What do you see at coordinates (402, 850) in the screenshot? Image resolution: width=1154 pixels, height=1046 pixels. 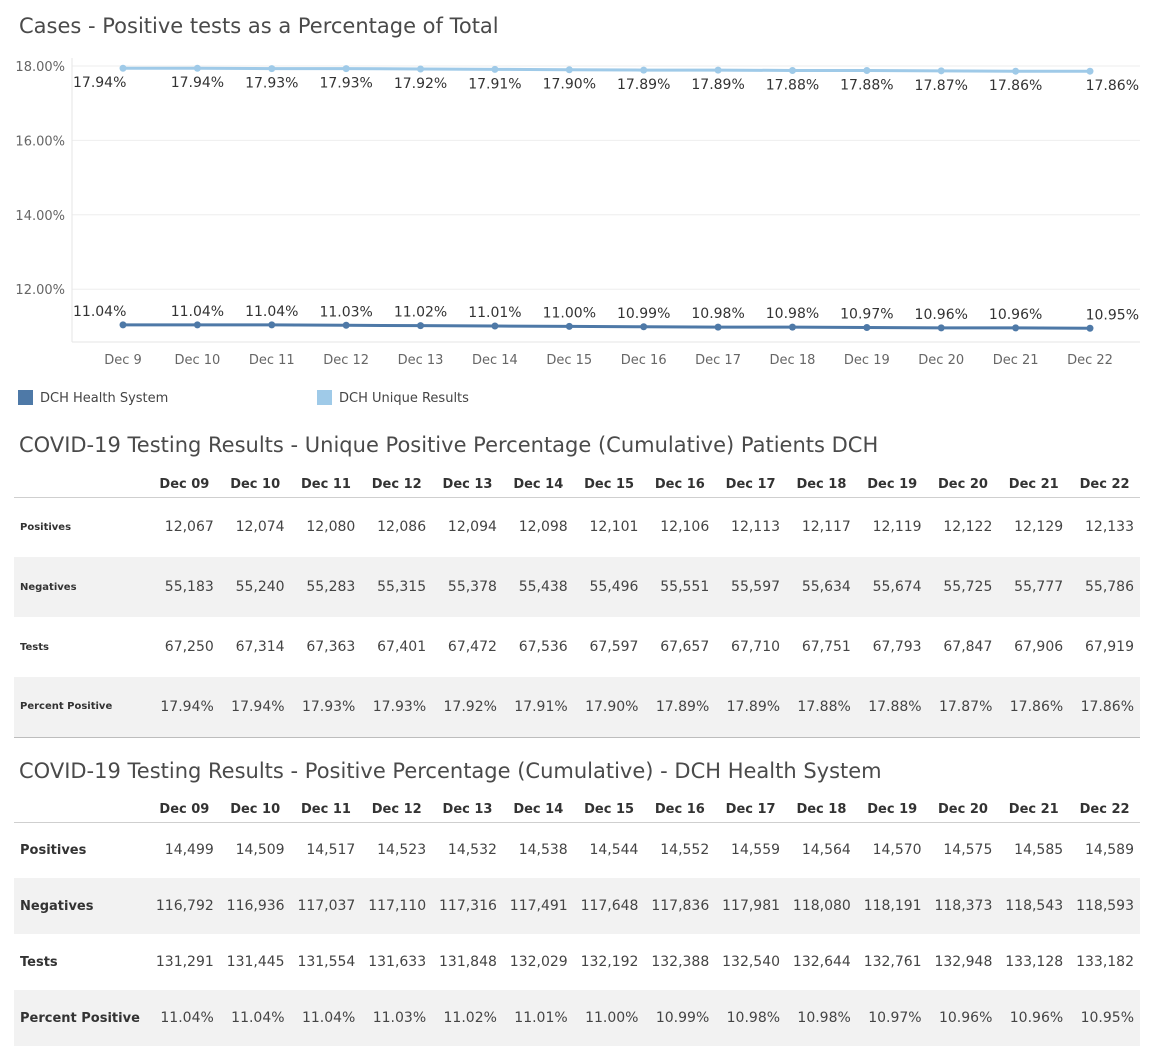 I see `table-cell: 14,523` at bounding box center [402, 850].